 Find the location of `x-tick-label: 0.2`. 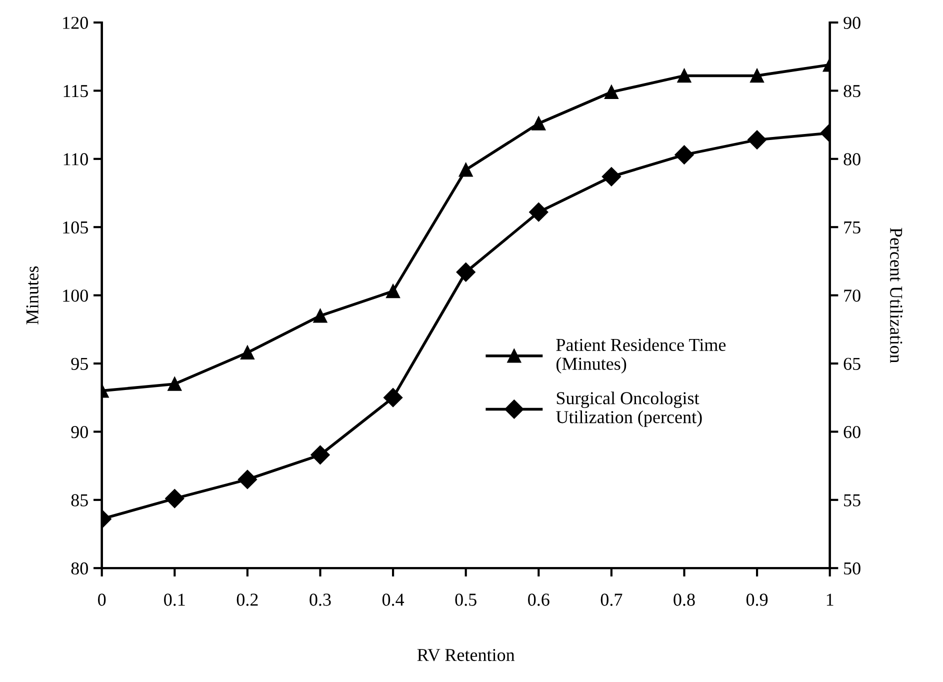

x-tick-label: 0.2 is located at coordinates (247, 600).